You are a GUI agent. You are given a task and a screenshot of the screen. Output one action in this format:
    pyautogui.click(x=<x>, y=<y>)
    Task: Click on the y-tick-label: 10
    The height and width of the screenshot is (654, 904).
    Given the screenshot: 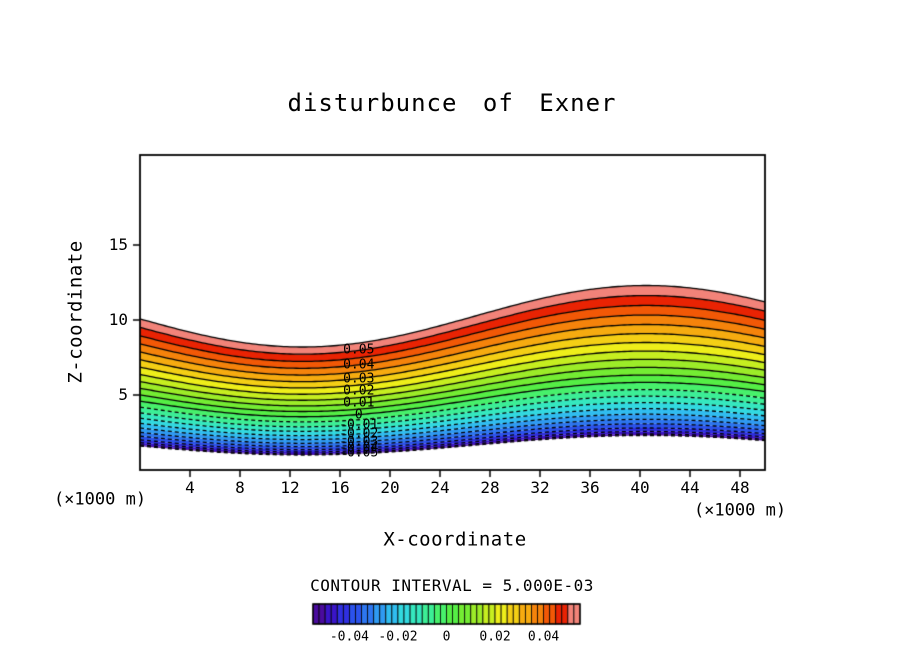 What is the action you would take?
    pyautogui.click(x=118, y=319)
    